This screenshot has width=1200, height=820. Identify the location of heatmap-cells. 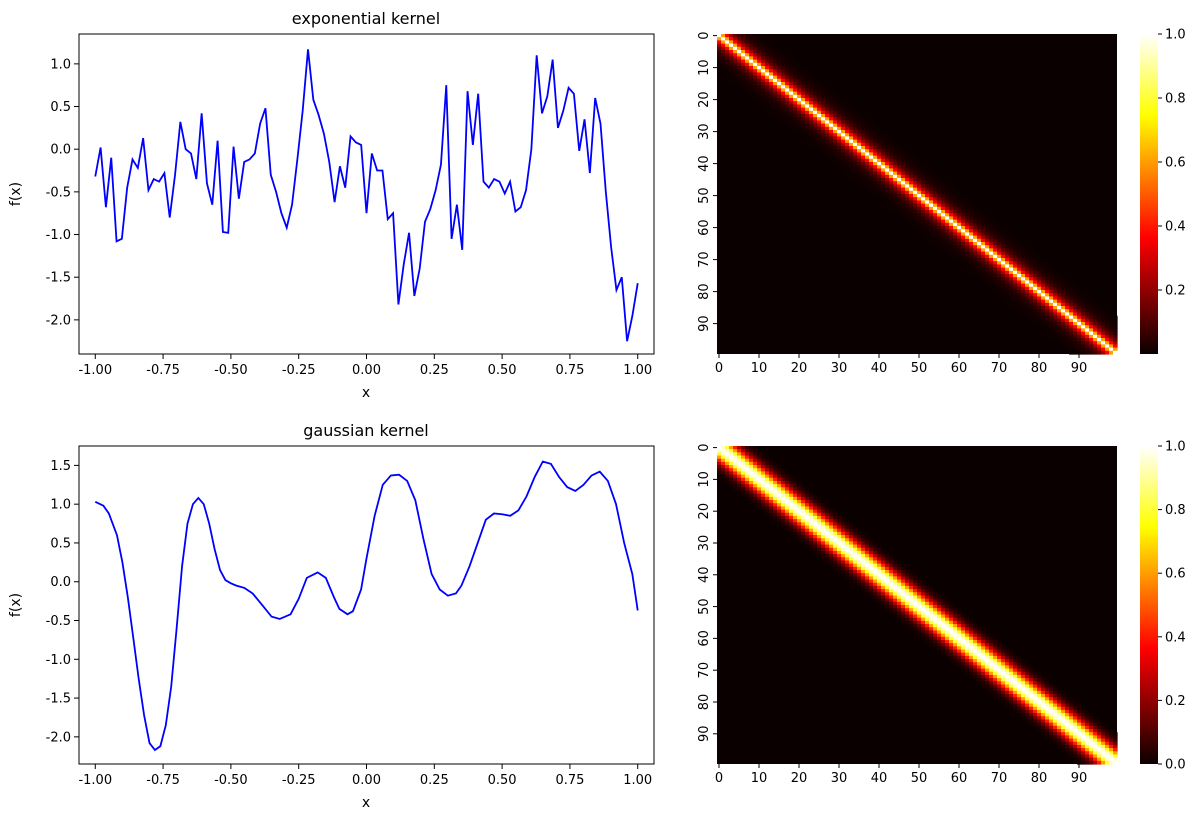
(917, 605).